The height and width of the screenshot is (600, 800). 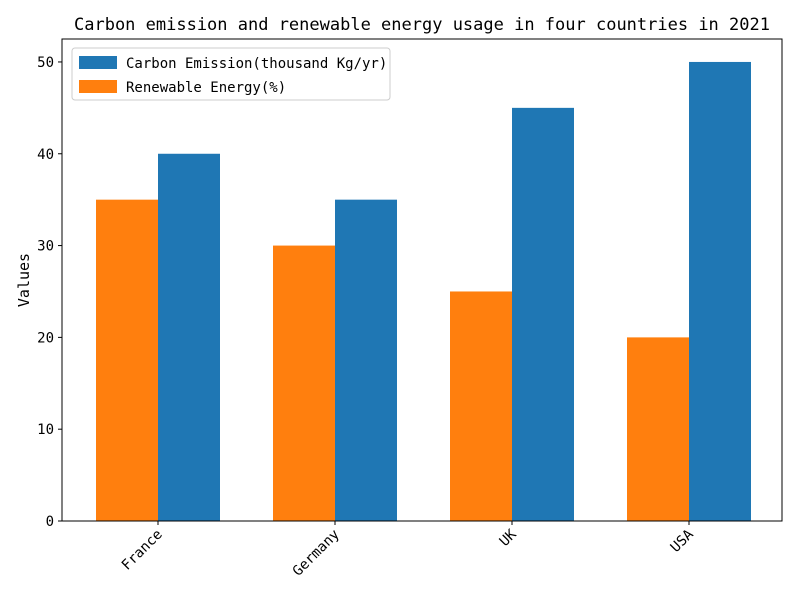 I want to click on y-axis: 0 10 20 30 40 50, so click(x=49, y=292).